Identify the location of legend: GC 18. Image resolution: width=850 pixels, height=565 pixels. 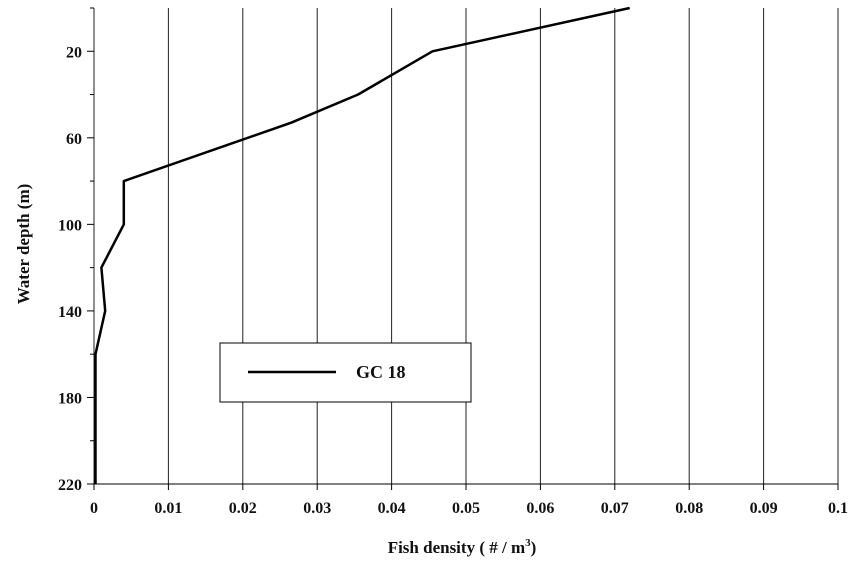
(345, 372).